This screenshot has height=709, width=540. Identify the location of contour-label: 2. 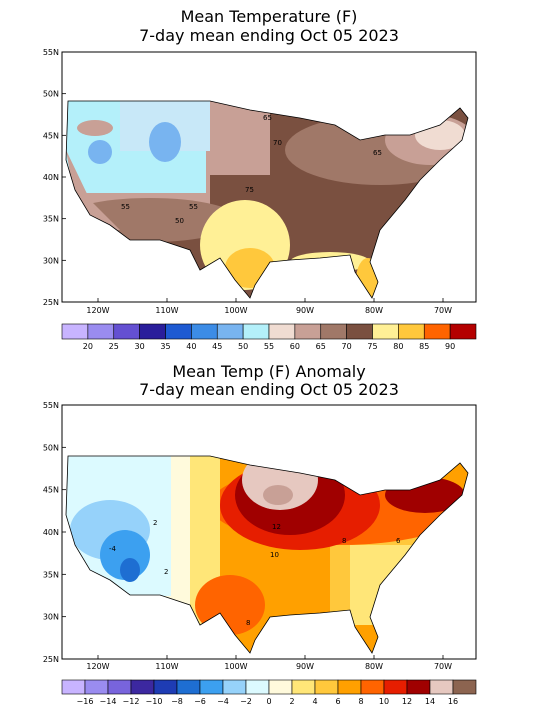
(155, 523).